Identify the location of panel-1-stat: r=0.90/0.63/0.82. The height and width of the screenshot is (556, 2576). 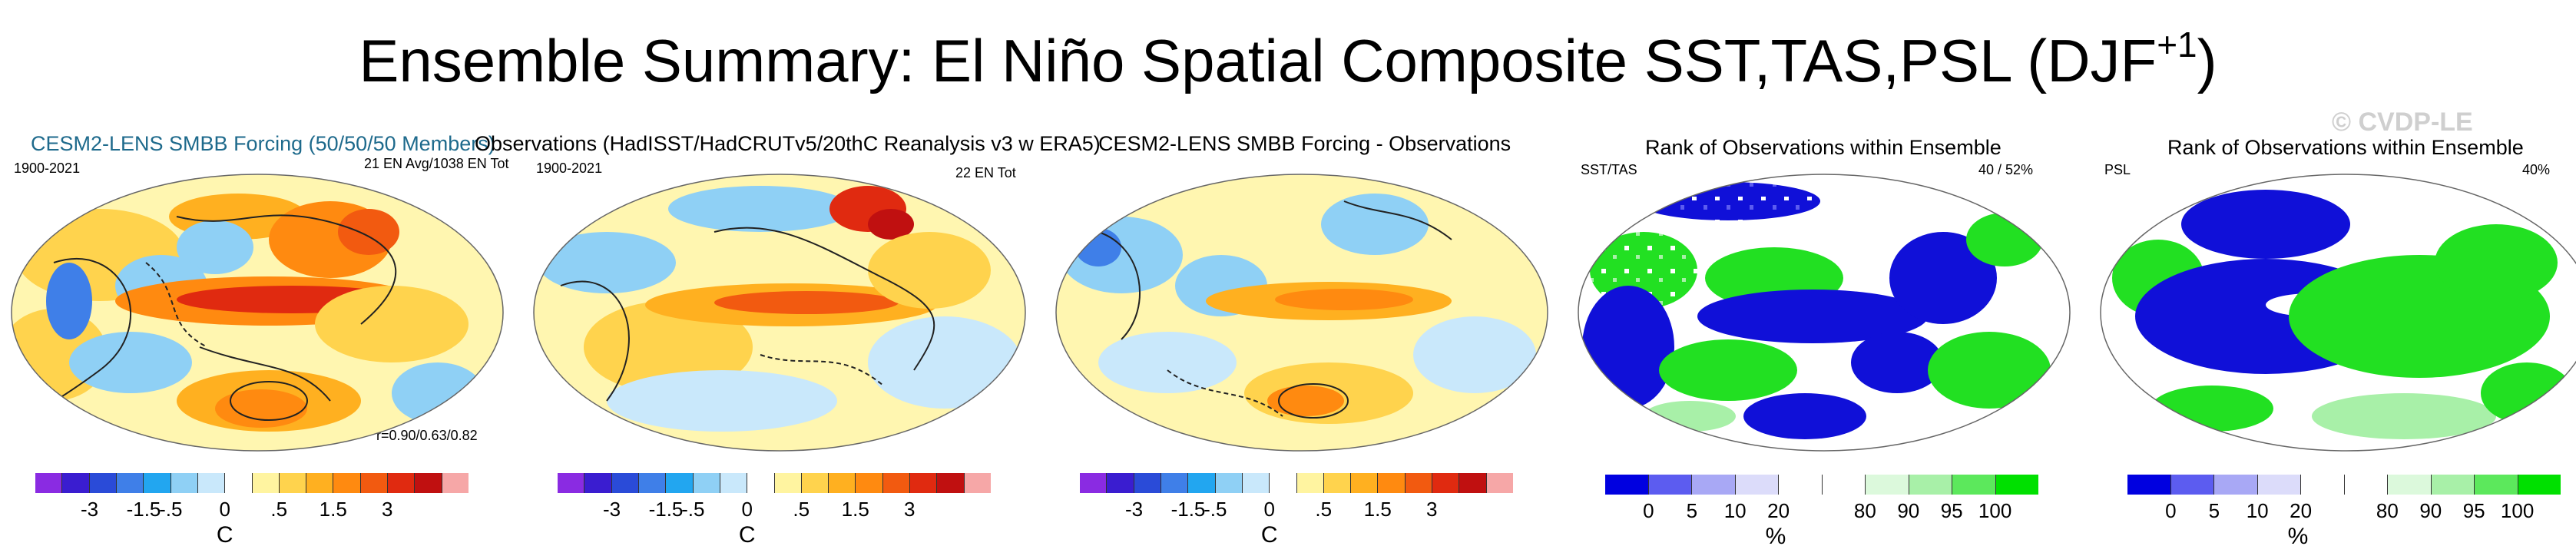
(427, 435).